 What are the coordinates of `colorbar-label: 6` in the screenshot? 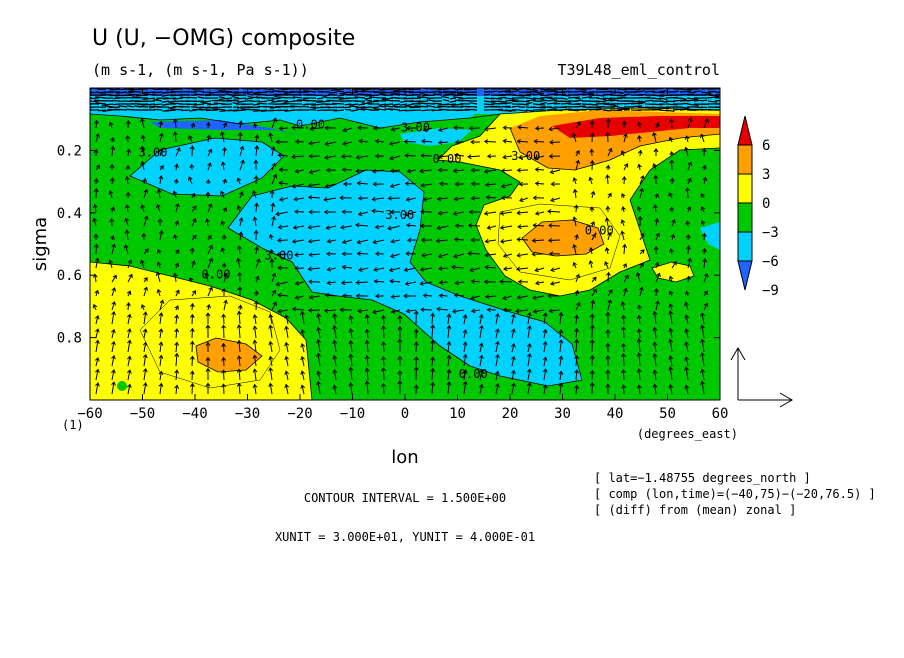 It's located at (766, 146).